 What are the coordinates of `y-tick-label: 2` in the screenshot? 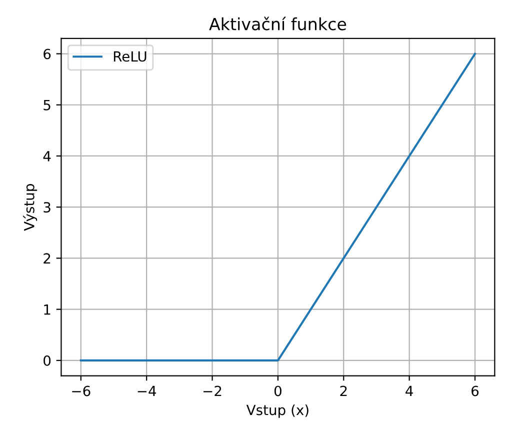 It's located at (47, 258).